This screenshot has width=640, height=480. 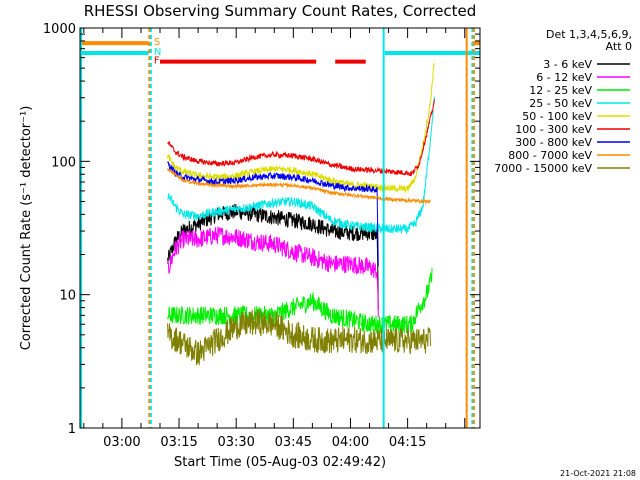 What do you see at coordinates (567, 64) in the screenshot?
I see `legend-label-0: 3 - 6 keV` at bounding box center [567, 64].